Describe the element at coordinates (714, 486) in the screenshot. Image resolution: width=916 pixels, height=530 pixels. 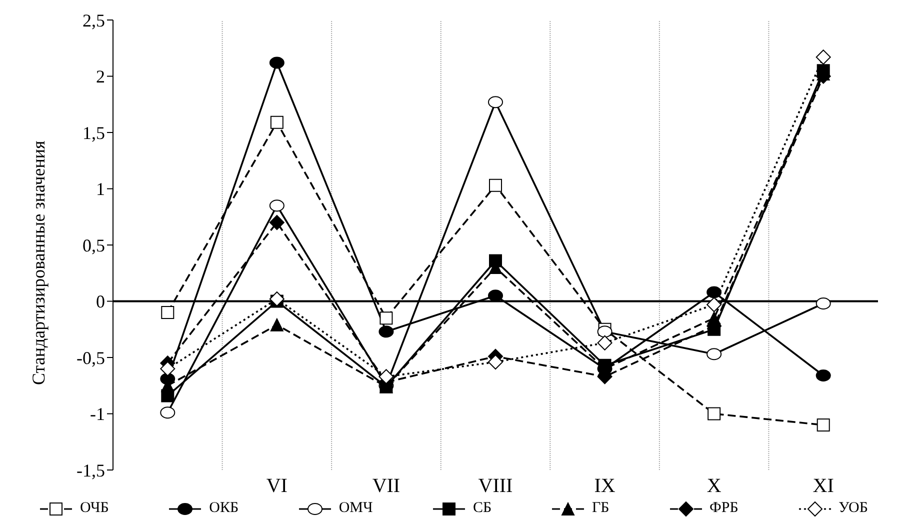
I see `x-tick-label: X` at that location.